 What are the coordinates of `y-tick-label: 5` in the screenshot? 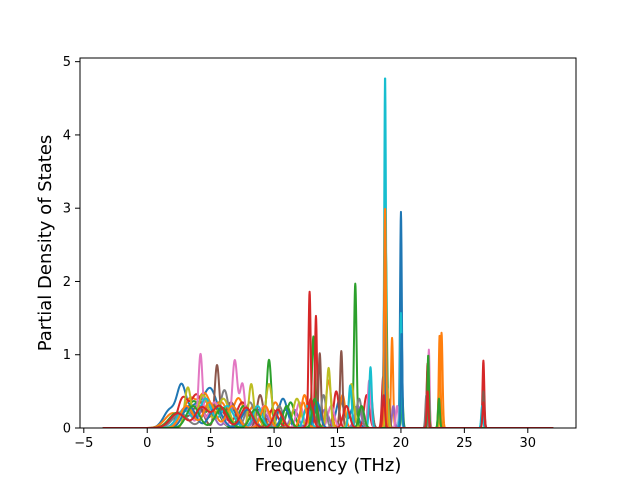 It's located at (67, 62).